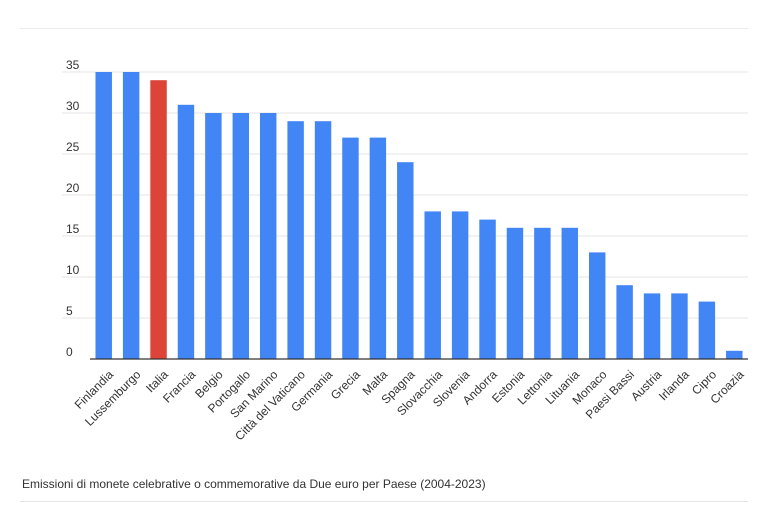 The width and height of the screenshot is (768, 515). Describe the element at coordinates (460, 285) in the screenshot. I see `bar-slovenia` at that location.